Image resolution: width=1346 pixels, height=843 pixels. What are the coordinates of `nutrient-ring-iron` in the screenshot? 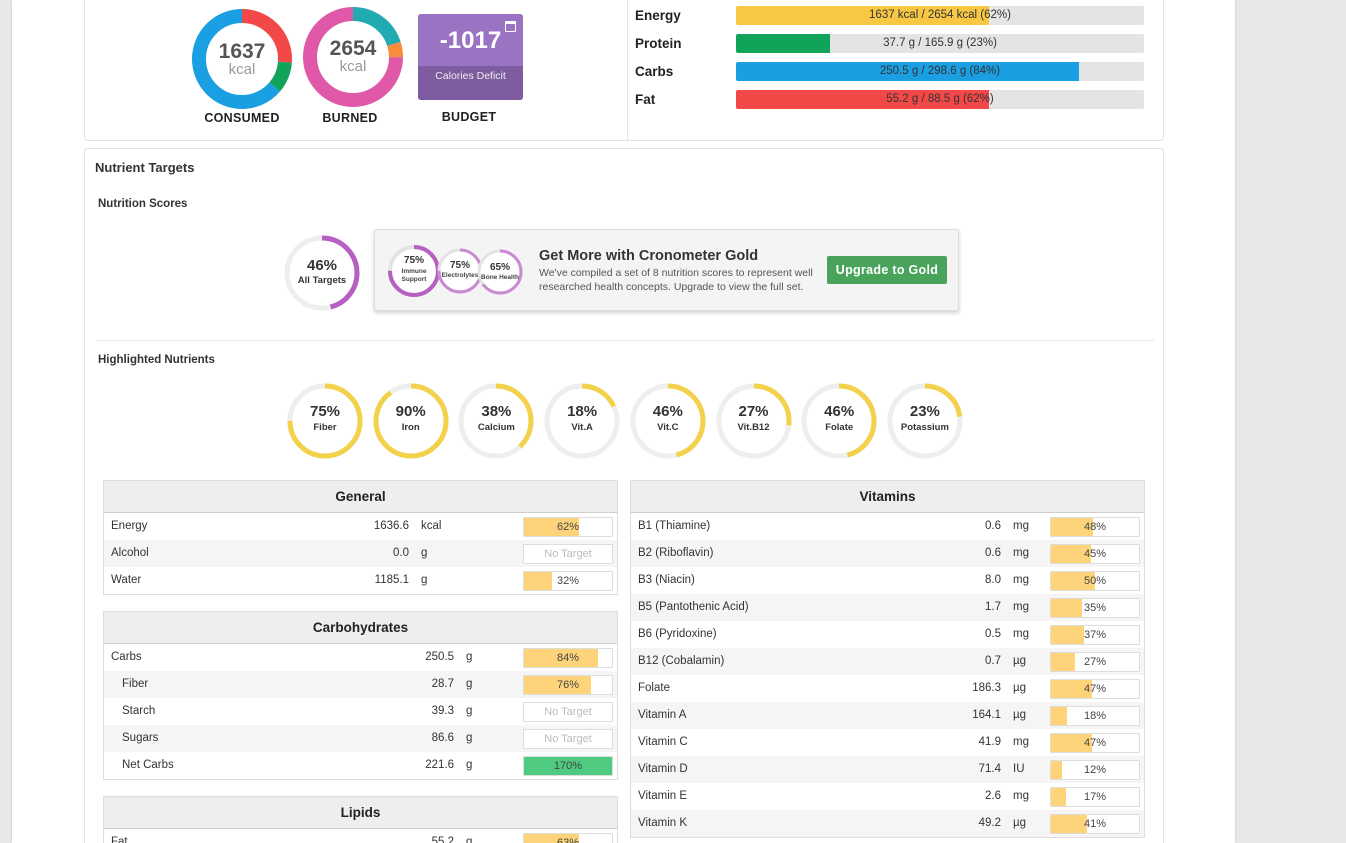 It's located at (411, 421).